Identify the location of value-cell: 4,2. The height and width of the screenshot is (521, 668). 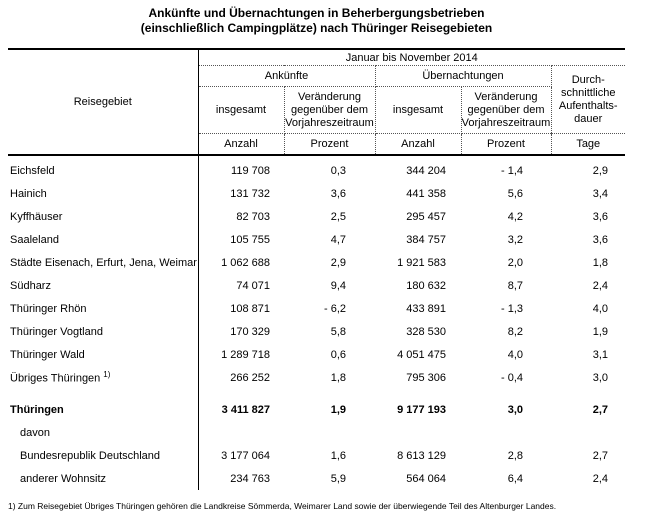
(515, 216).